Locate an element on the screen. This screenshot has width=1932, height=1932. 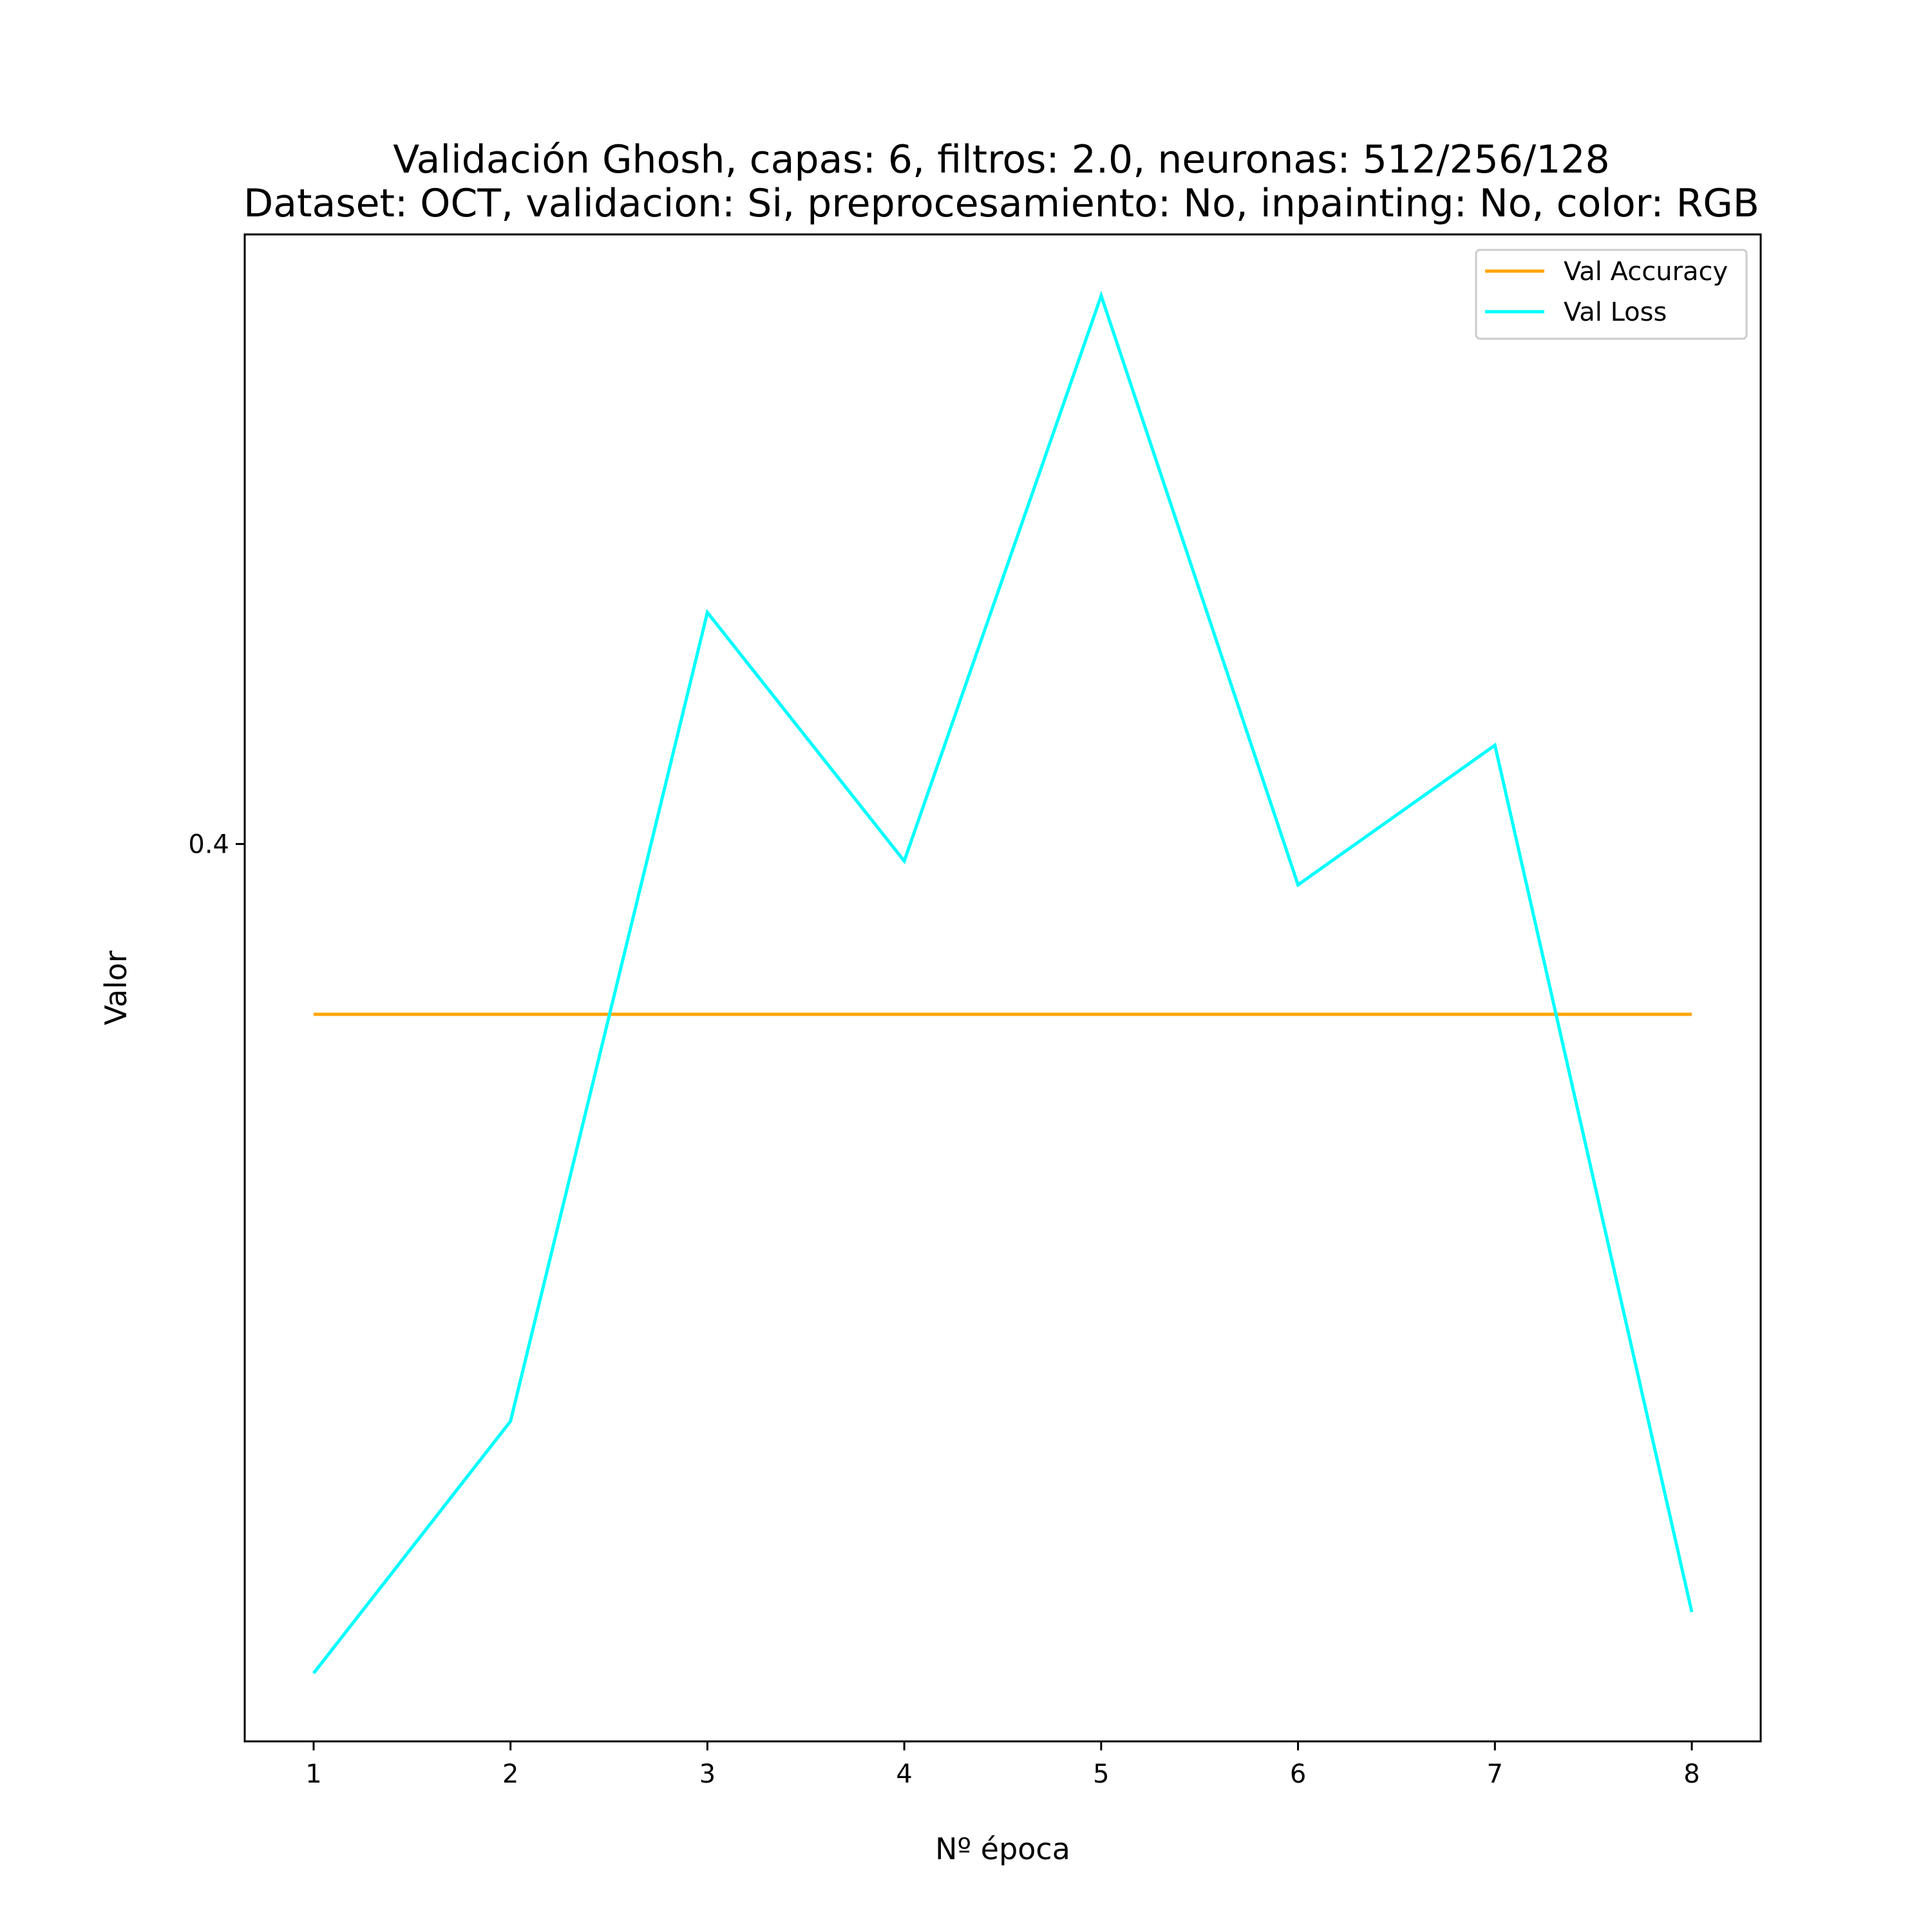
x-tick-label: 3 is located at coordinates (707, 1774).